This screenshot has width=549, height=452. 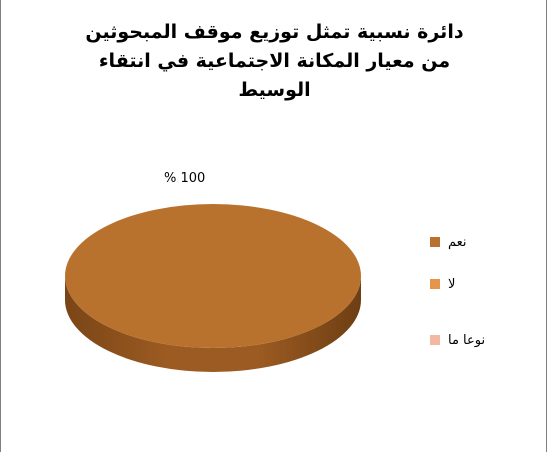 I want to click on chart-title-line-2: من معيار المكانة الاجتماعية في انتقاء, so click(x=274, y=61).